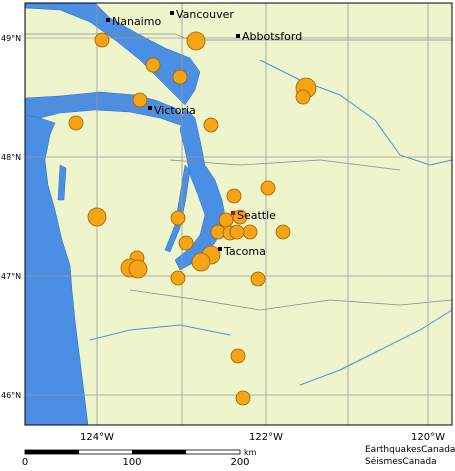 This screenshot has height=471, width=455. What do you see at coordinates (131, 462) in the screenshot?
I see `scale-label: 100` at bounding box center [131, 462].